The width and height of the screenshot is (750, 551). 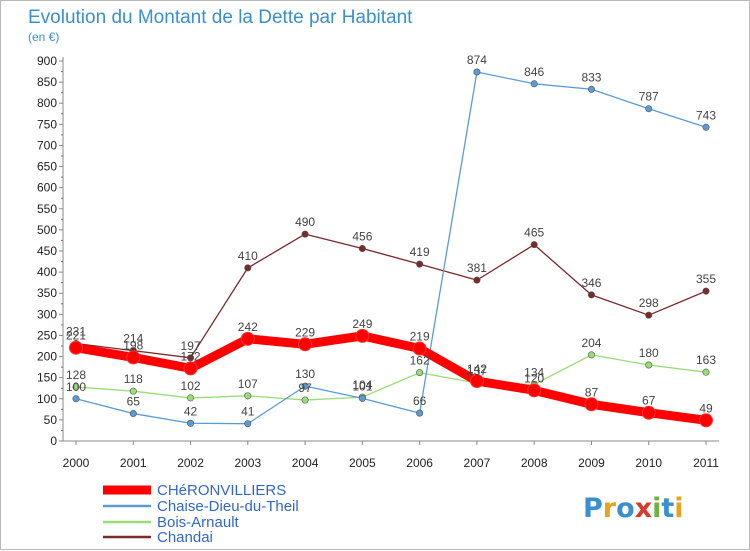 I want to click on y-tick-label: 900, so click(x=47, y=61).